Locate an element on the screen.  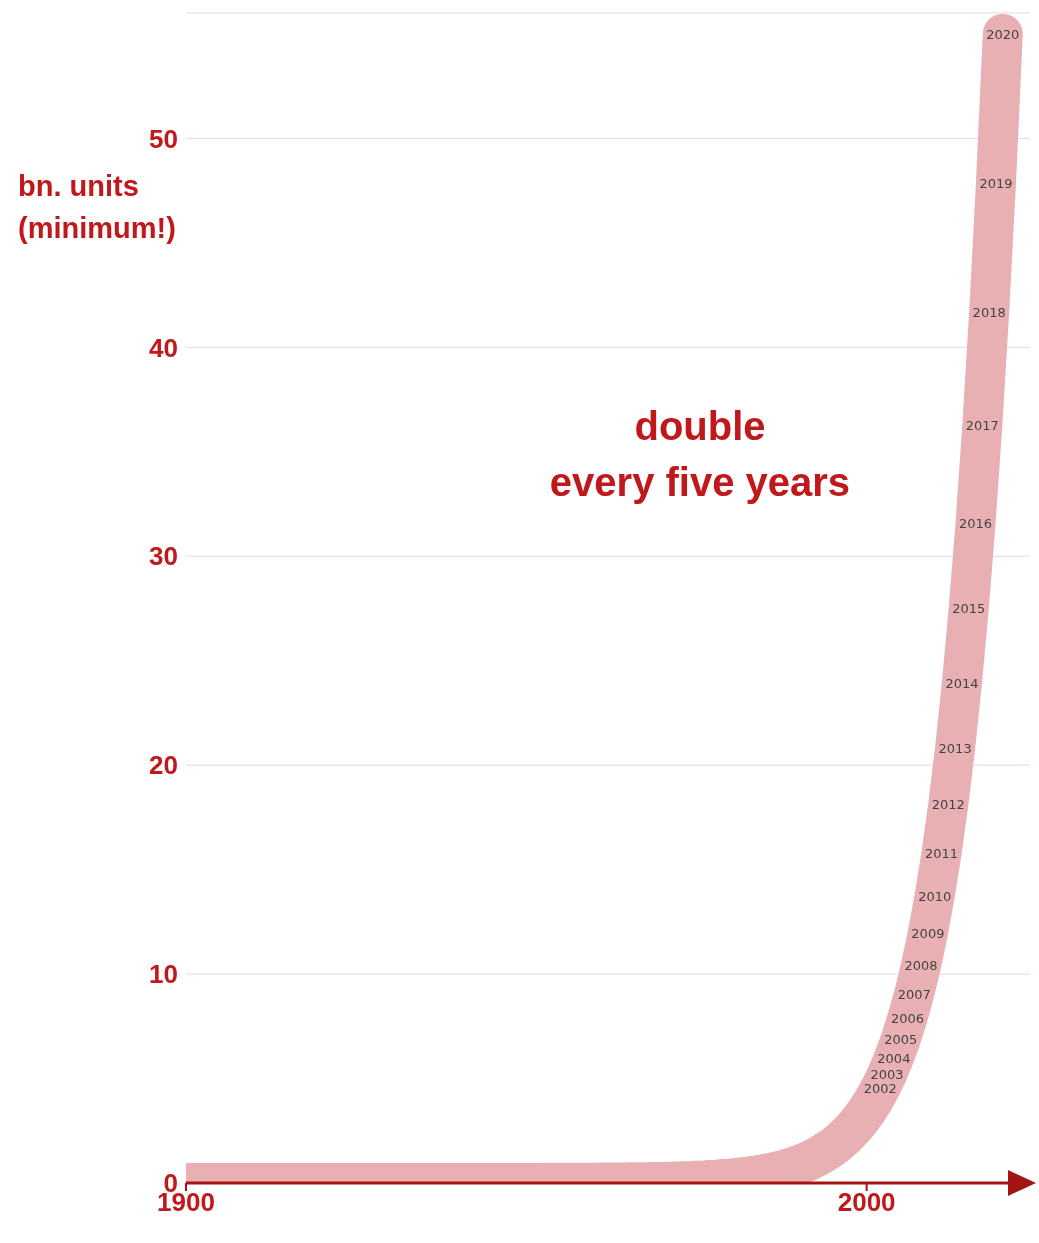
annotation: 2009 is located at coordinates (928, 933).